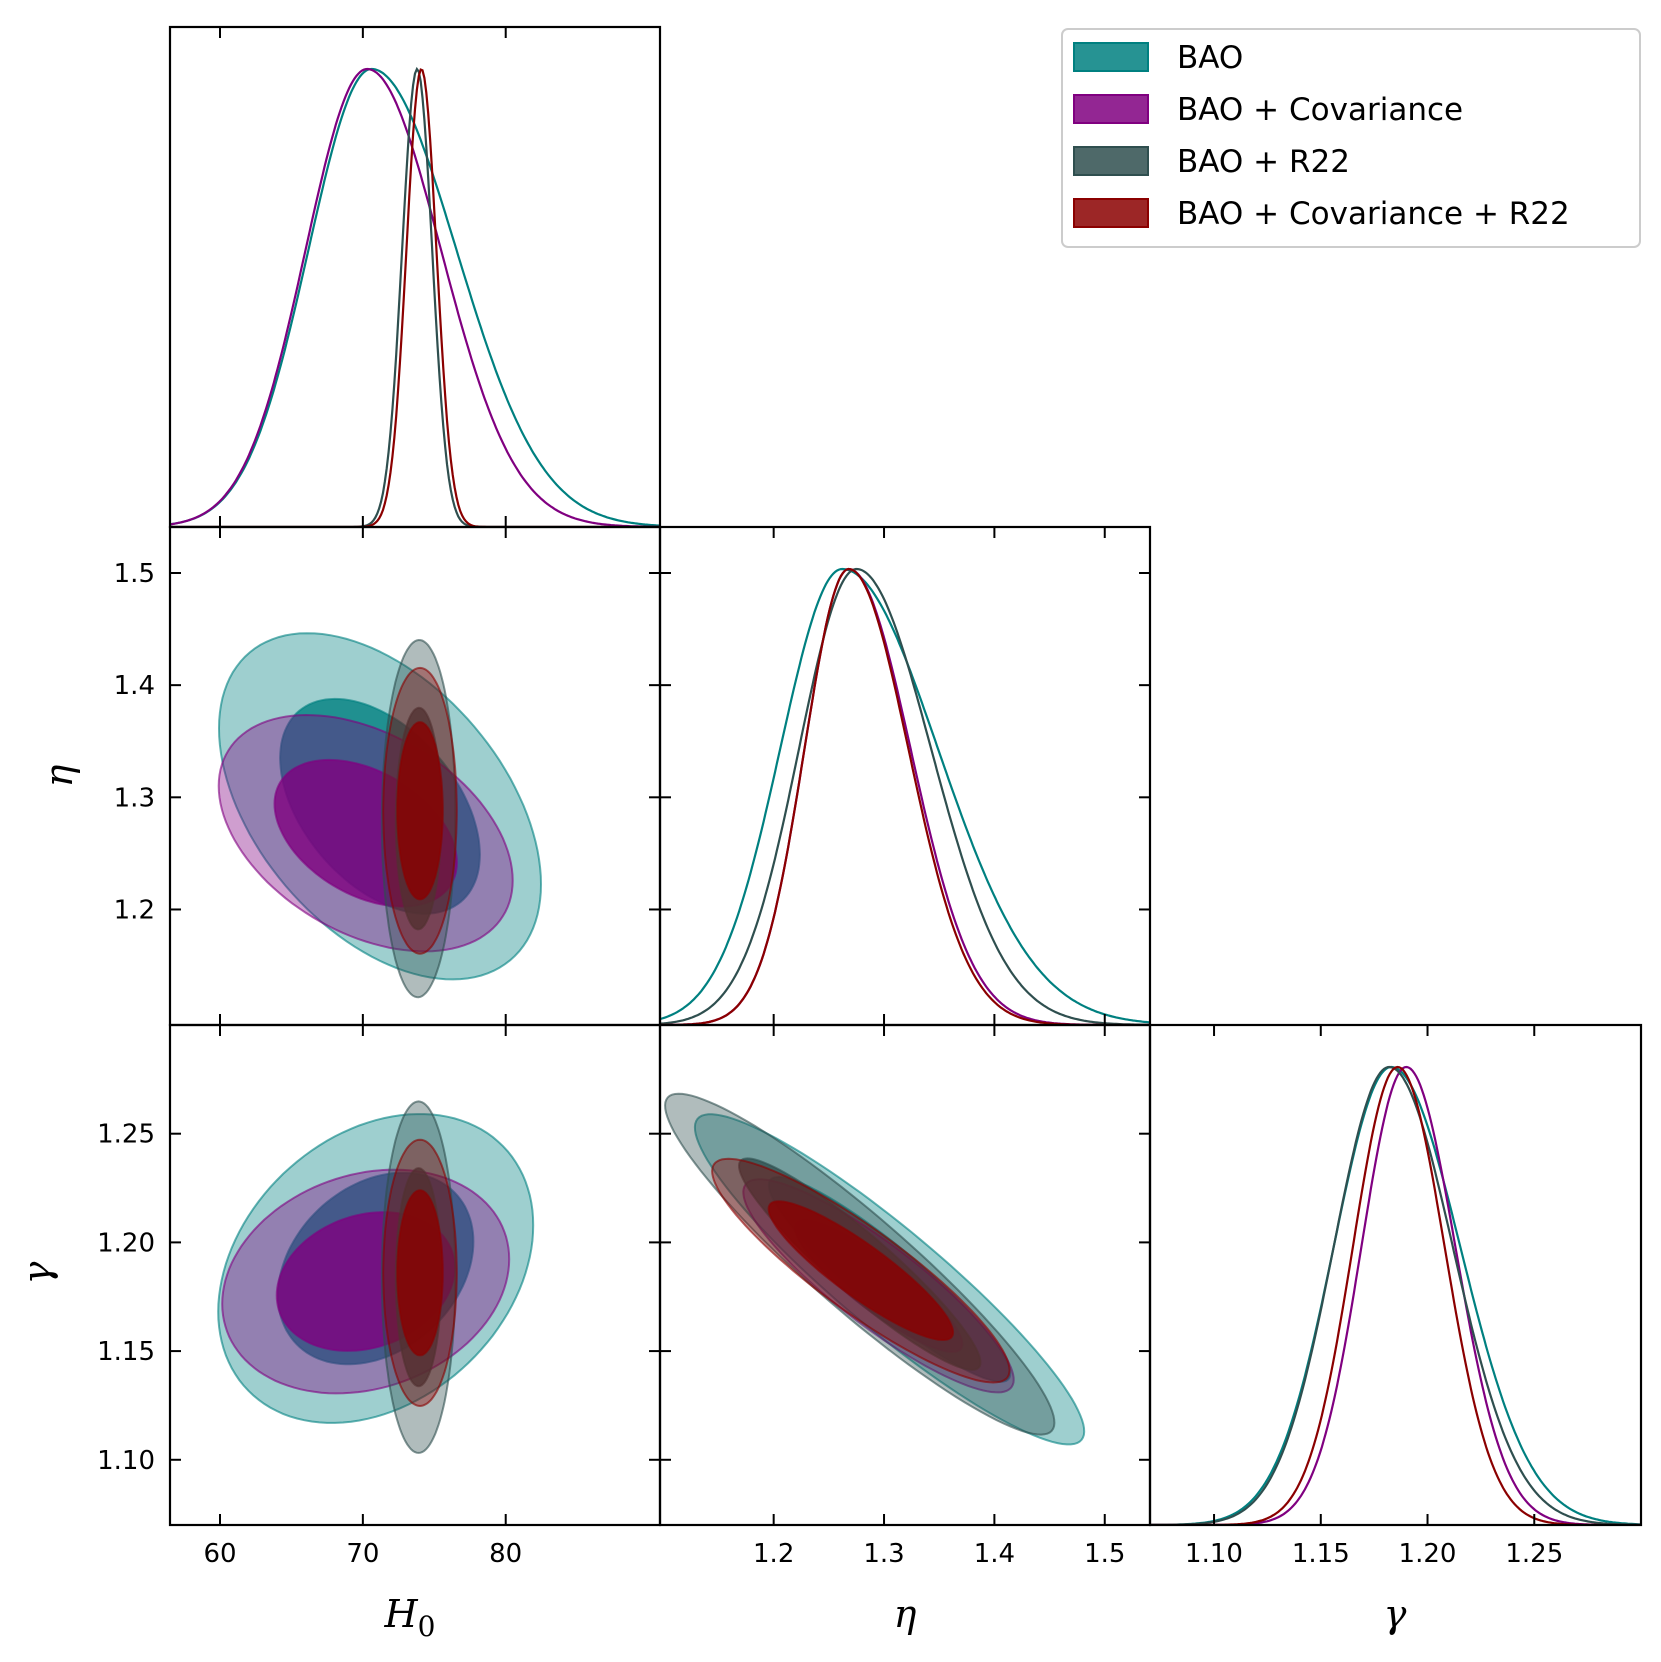 The width and height of the screenshot is (1661, 1662). What do you see at coordinates (1210, 58) in the screenshot?
I see `legend-label: BAO` at bounding box center [1210, 58].